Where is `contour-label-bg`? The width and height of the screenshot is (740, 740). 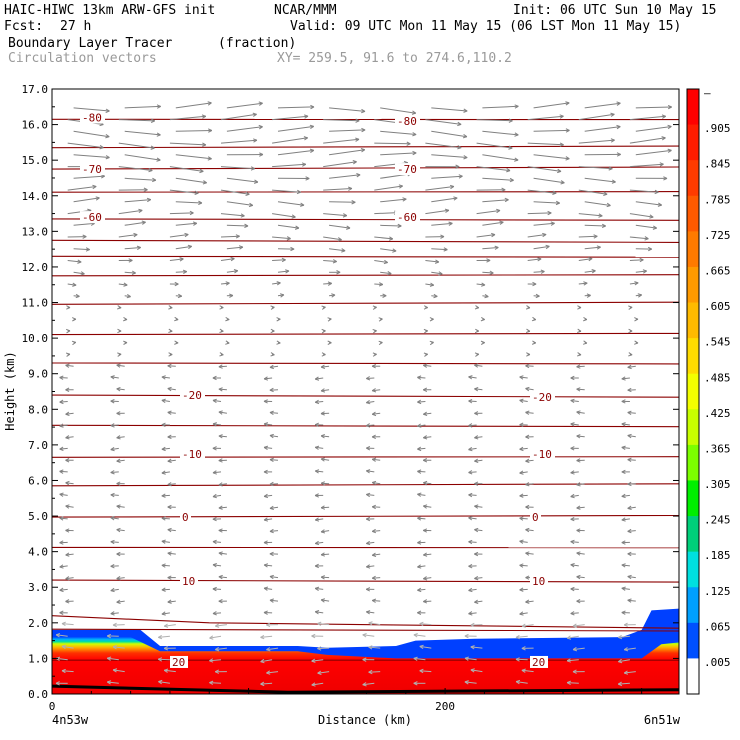
contour-label-bg is located at coordinates (407, 121).